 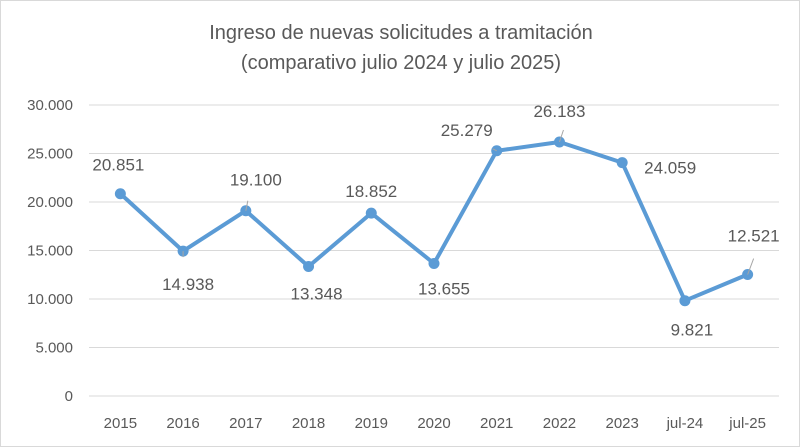 What do you see at coordinates (50, 105) in the screenshot?
I see `y-tick-label: 30.000` at bounding box center [50, 105].